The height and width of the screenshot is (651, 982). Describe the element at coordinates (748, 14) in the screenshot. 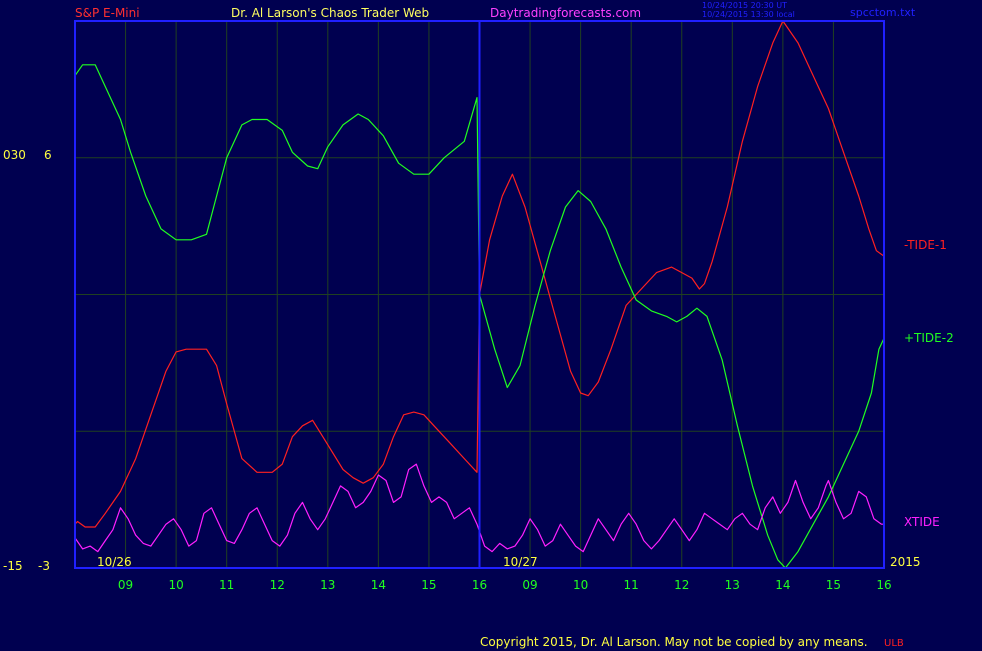

I see `timestamp-local: 10/24/2015 13:30 local` at that location.